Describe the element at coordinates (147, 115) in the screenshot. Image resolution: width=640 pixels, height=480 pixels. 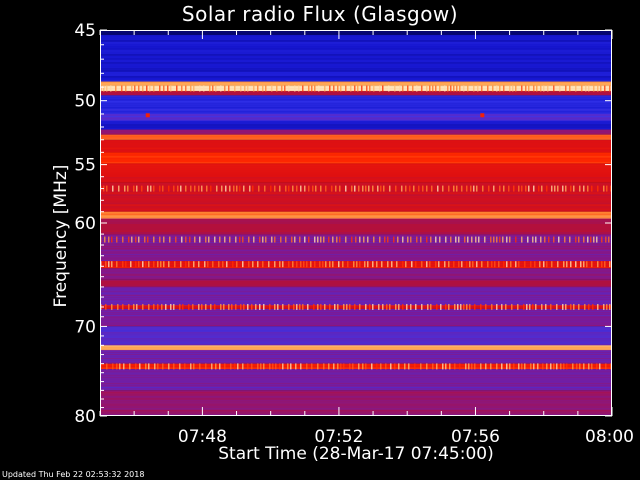
I see `emission-spot` at that location.